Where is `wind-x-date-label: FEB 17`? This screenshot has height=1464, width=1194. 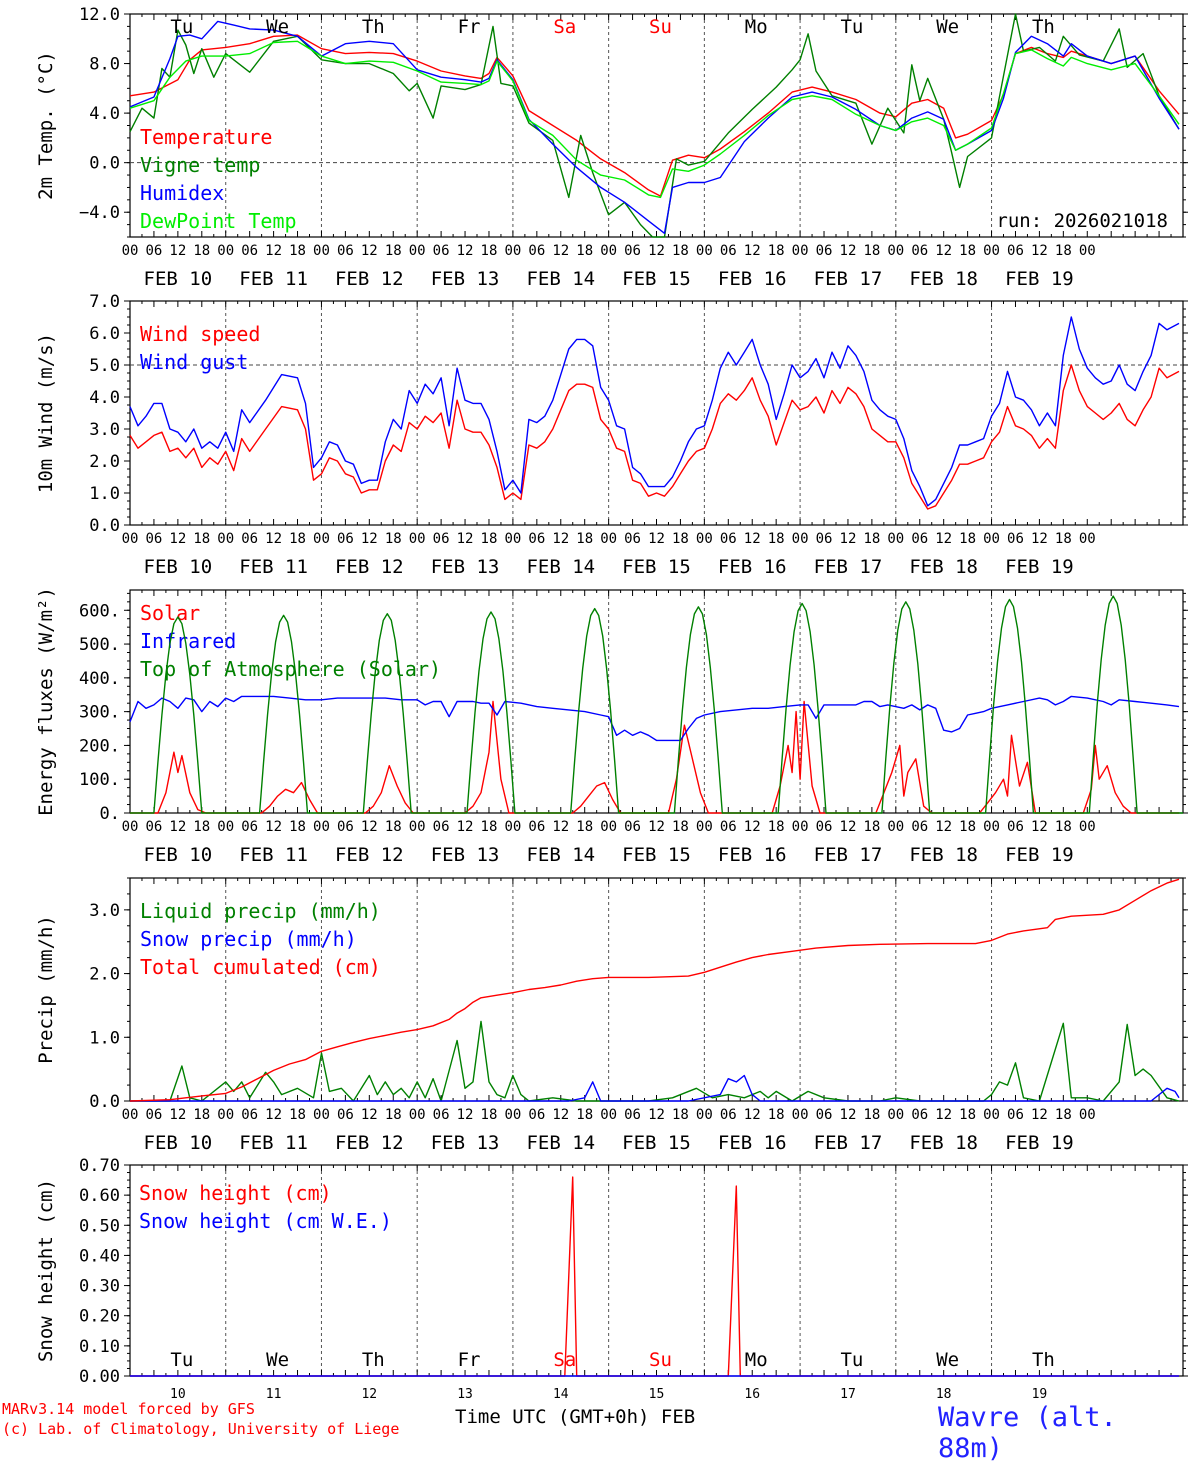
wind-x-date-label: FEB 17 is located at coordinates (848, 567).